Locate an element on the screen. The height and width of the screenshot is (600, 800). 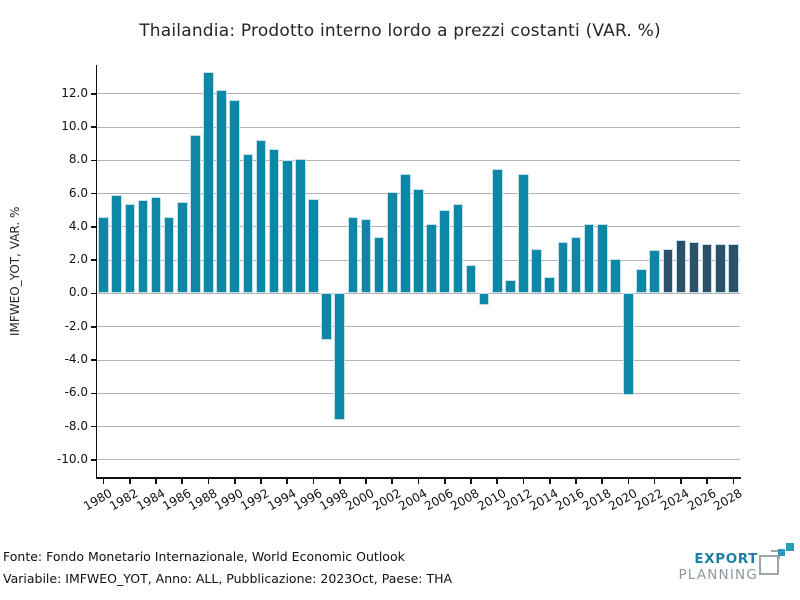
bar-1990 is located at coordinates (235, 197).